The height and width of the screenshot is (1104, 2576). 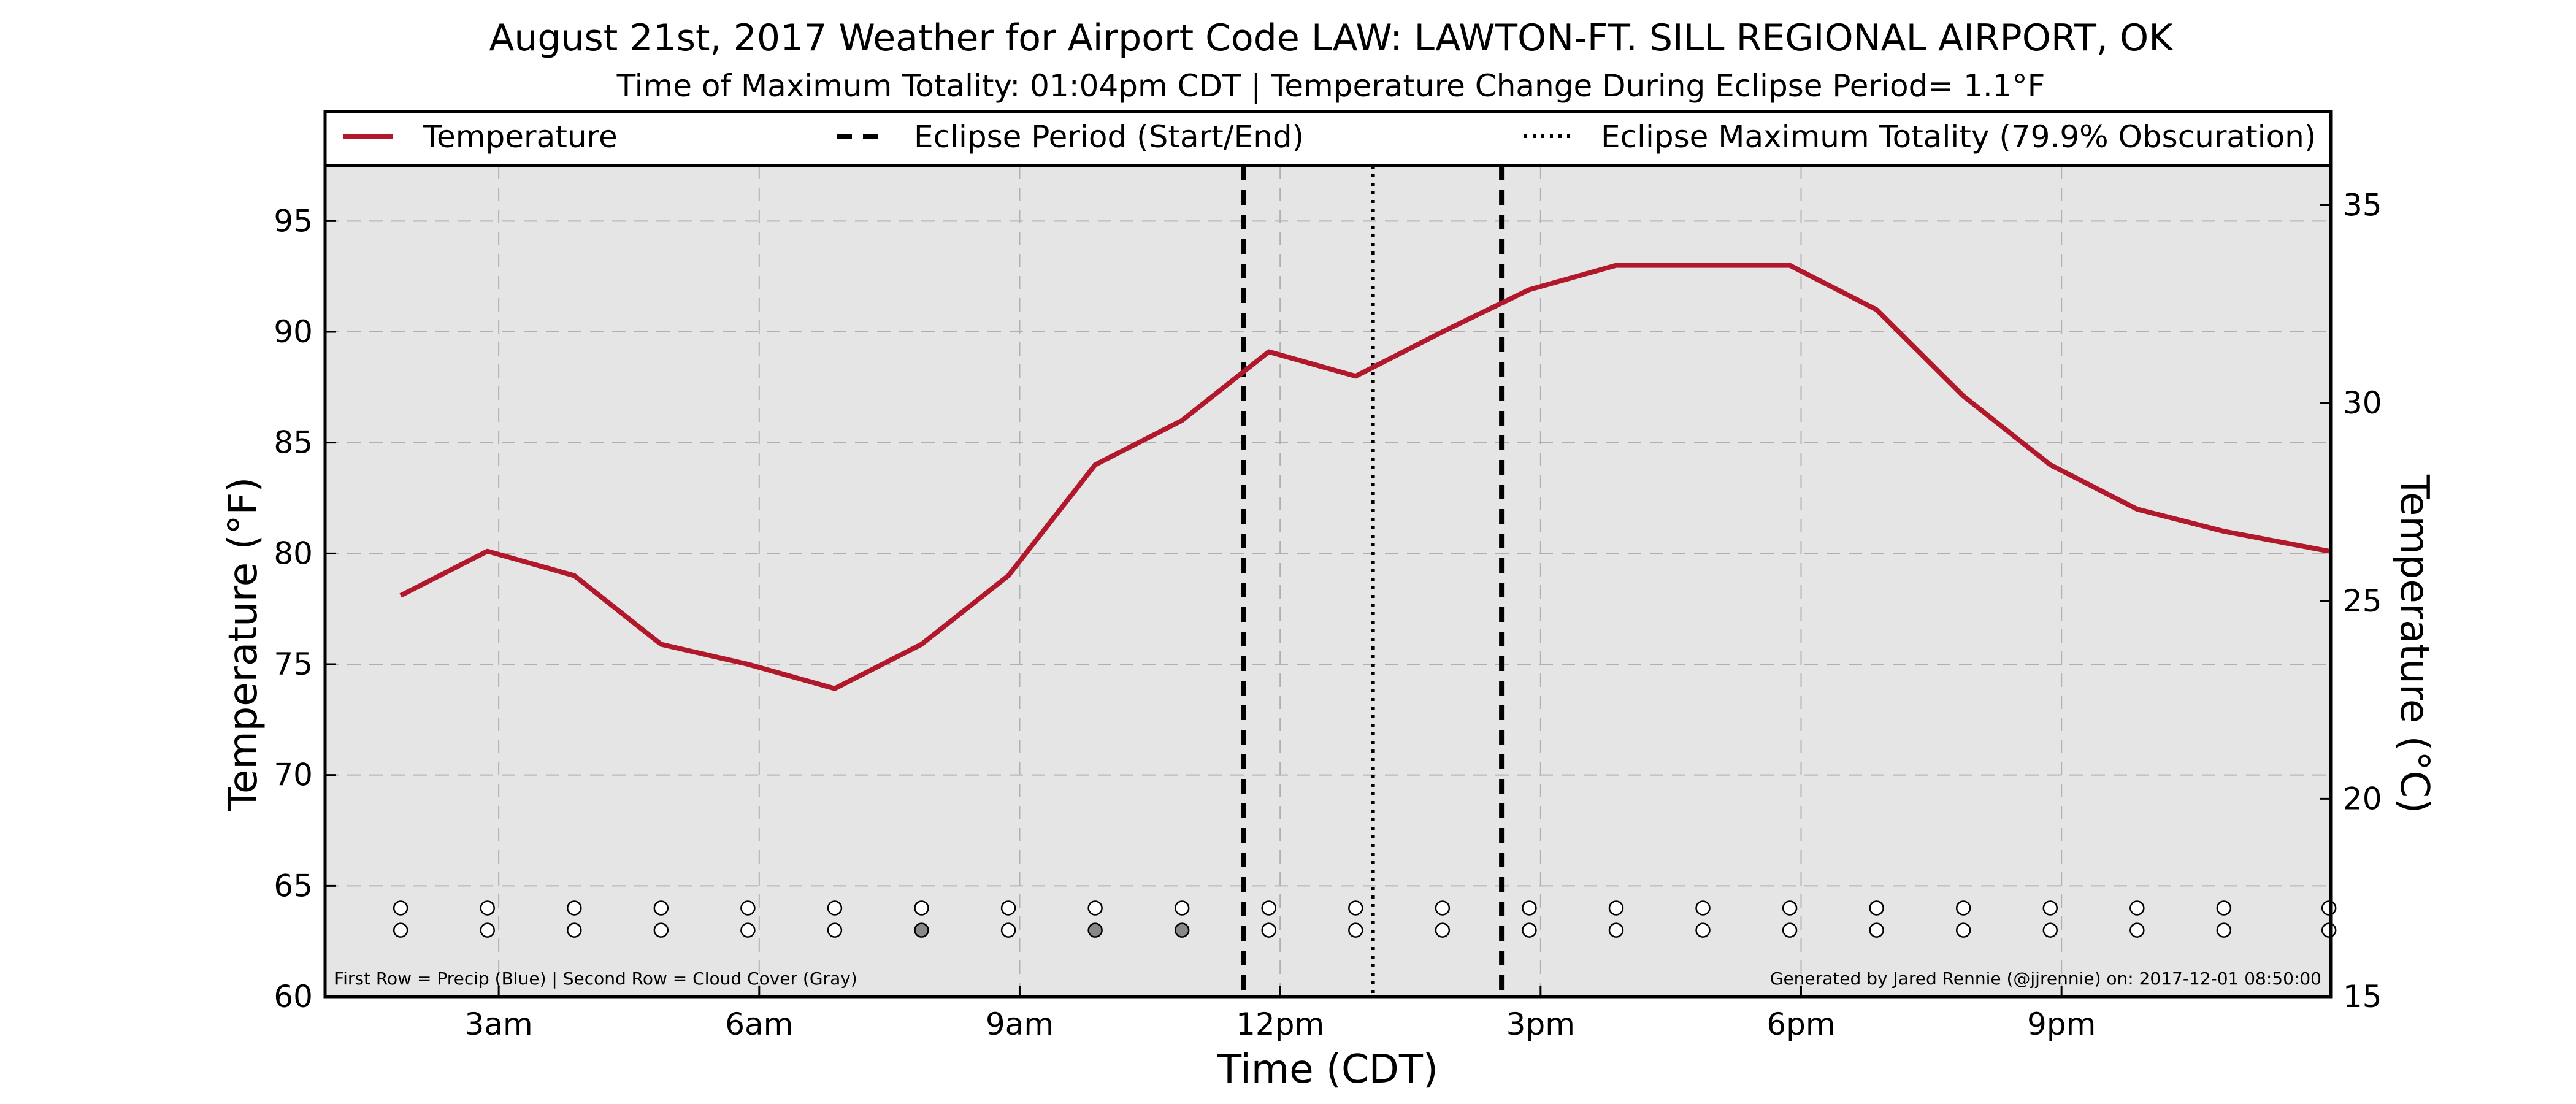 What do you see at coordinates (293, 775) in the screenshot?
I see `y-tick-label-left: 70` at bounding box center [293, 775].